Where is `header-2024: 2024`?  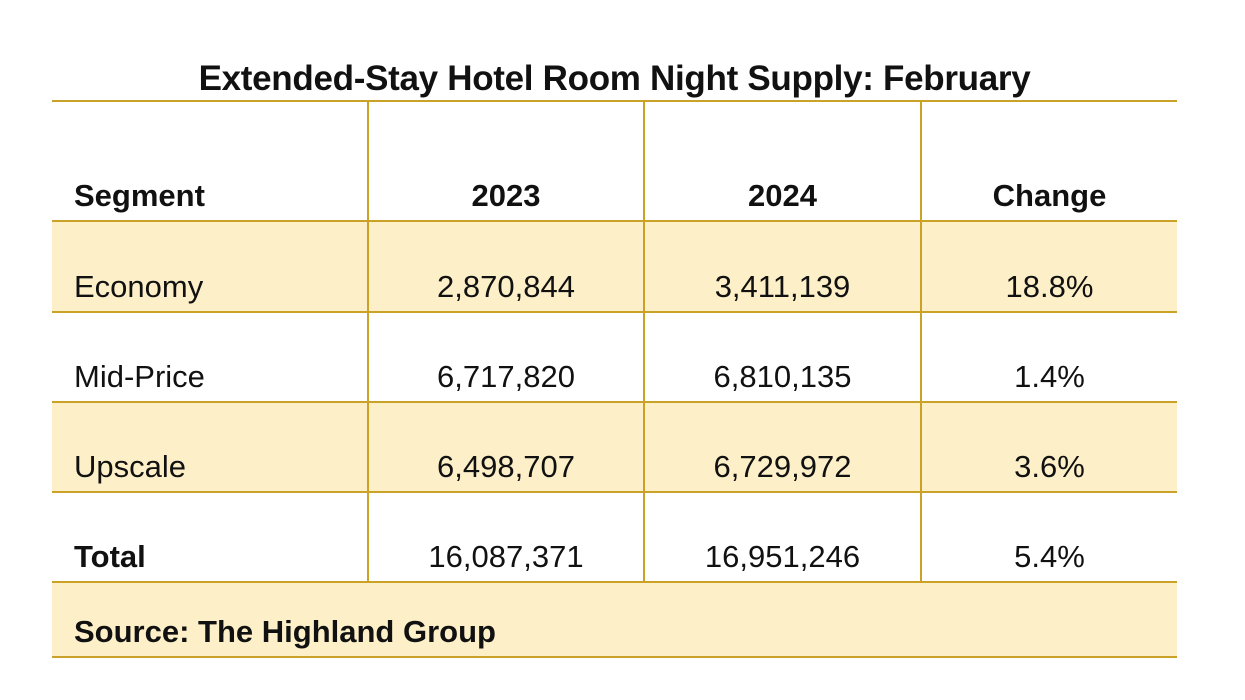
header-2024: 2024 is located at coordinates (781, 161).